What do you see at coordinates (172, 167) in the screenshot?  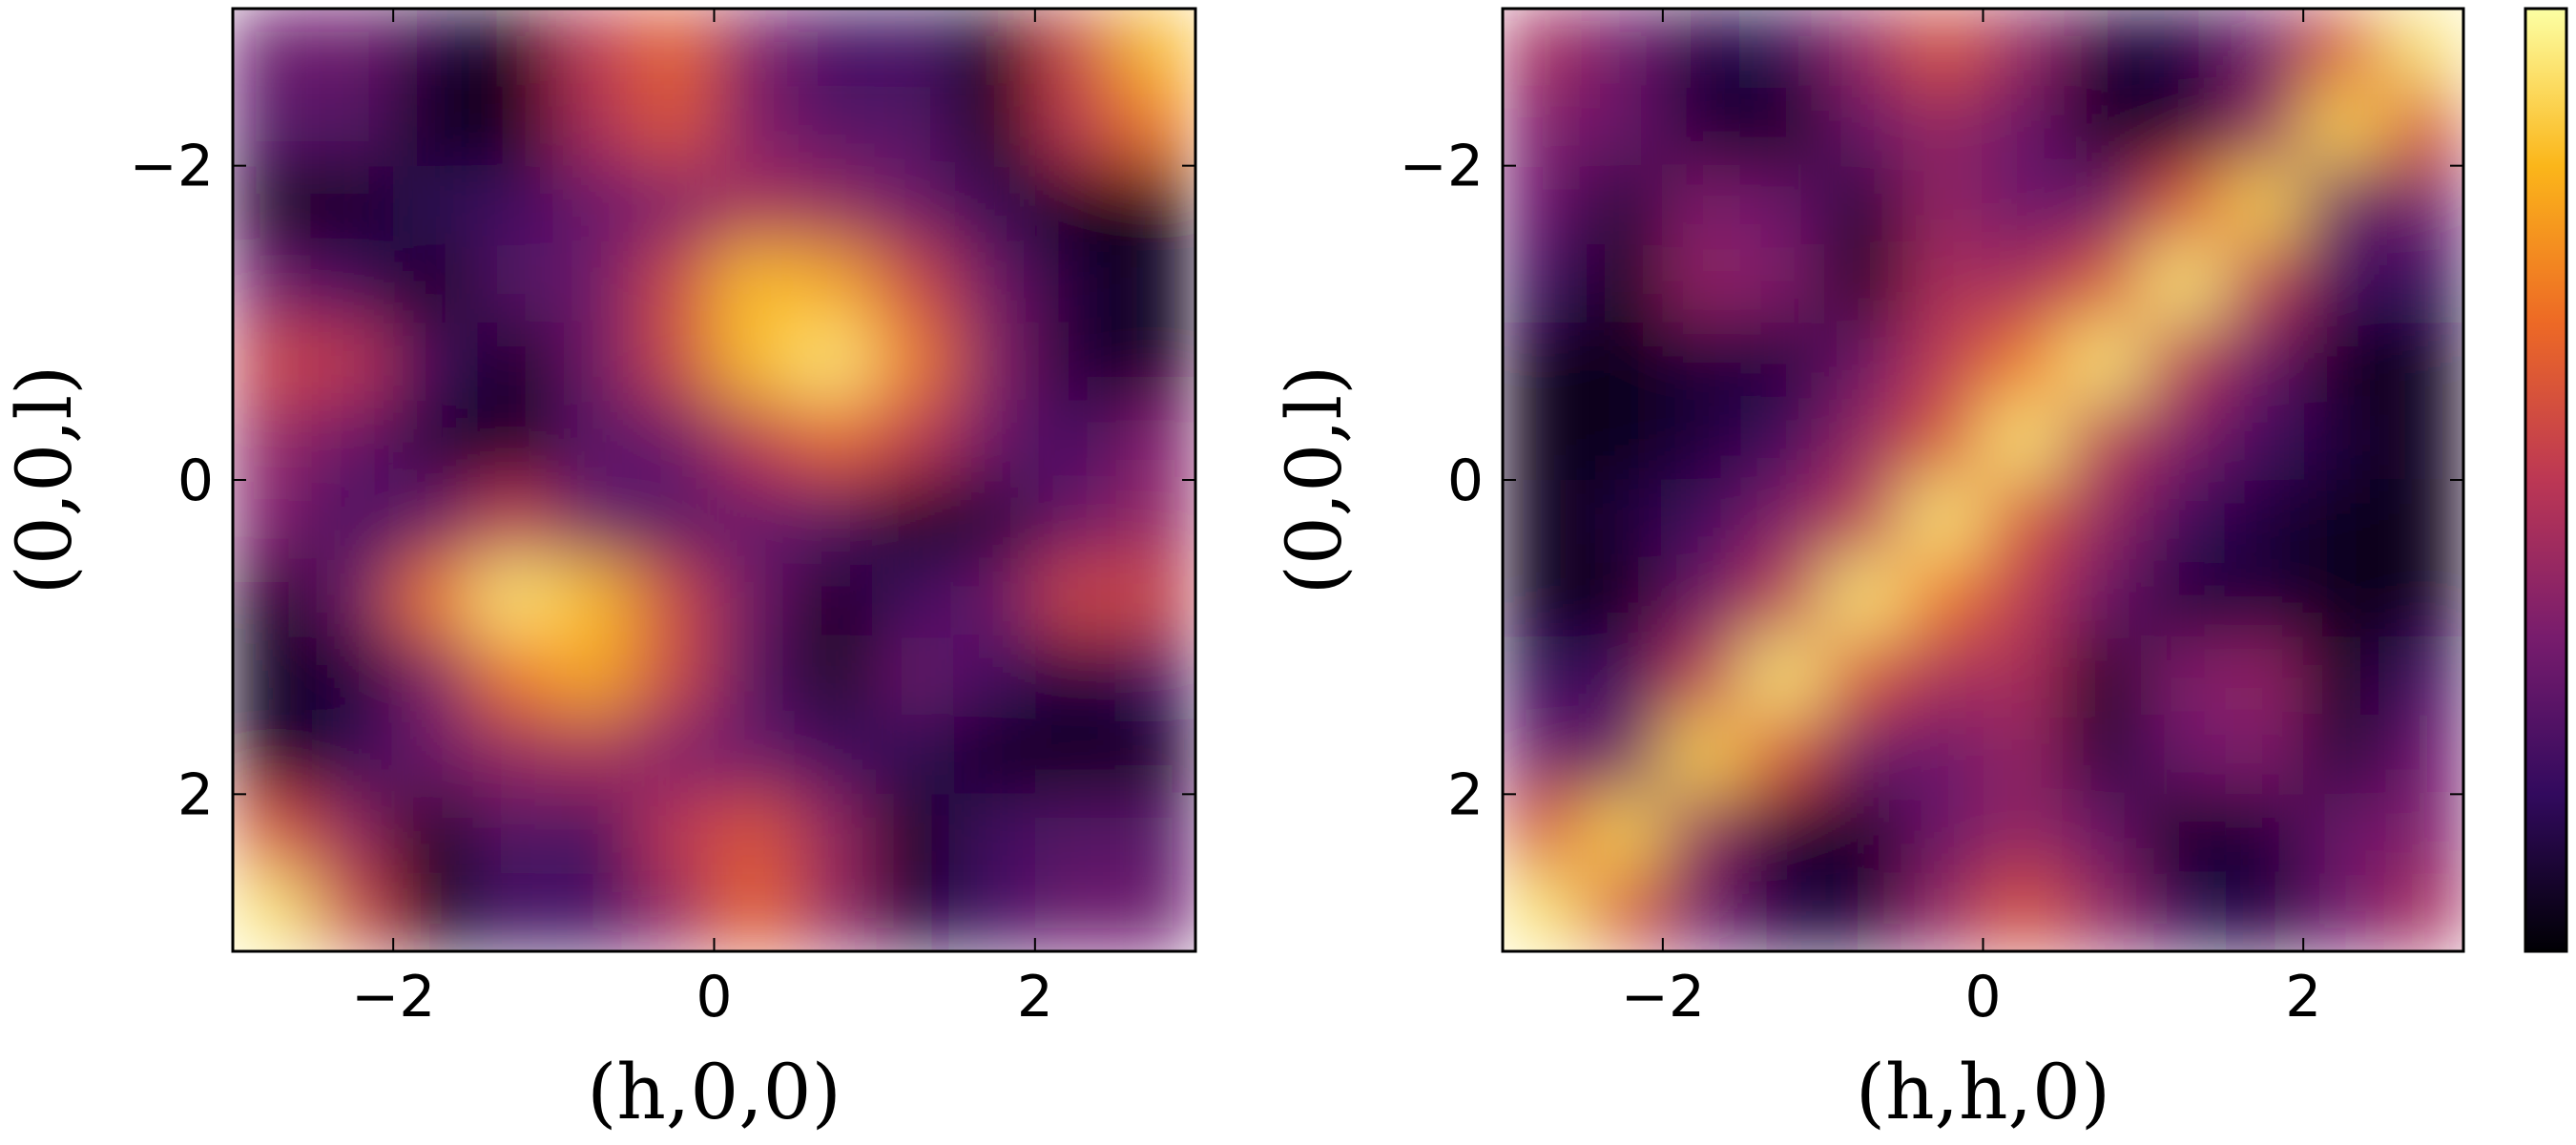 I see `y-tick-label: −2` at bounding box center [172, 167].